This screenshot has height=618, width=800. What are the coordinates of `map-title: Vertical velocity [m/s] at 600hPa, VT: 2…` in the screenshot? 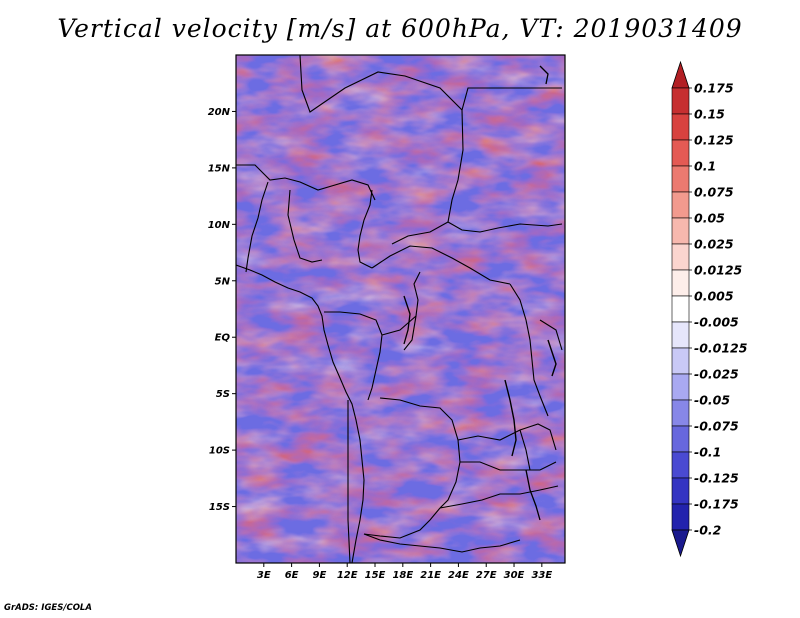 It's located at (400, 28).